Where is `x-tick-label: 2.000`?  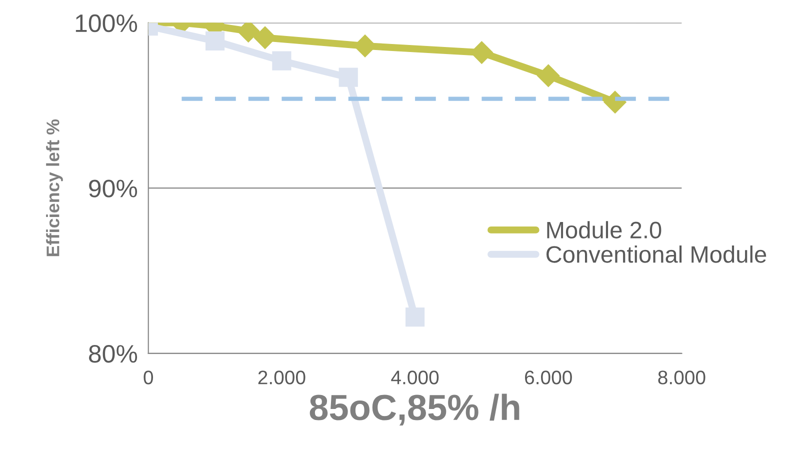 x-tick-label: 2.000 is located at coordinates (282, 377).